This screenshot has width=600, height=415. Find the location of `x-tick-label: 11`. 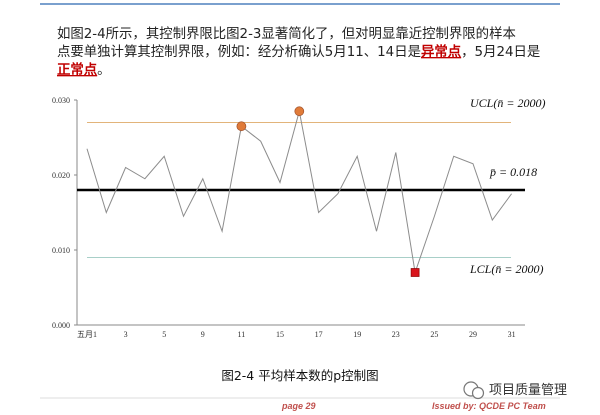

x-tick-label: 11 is located at coordinates (242, 334).